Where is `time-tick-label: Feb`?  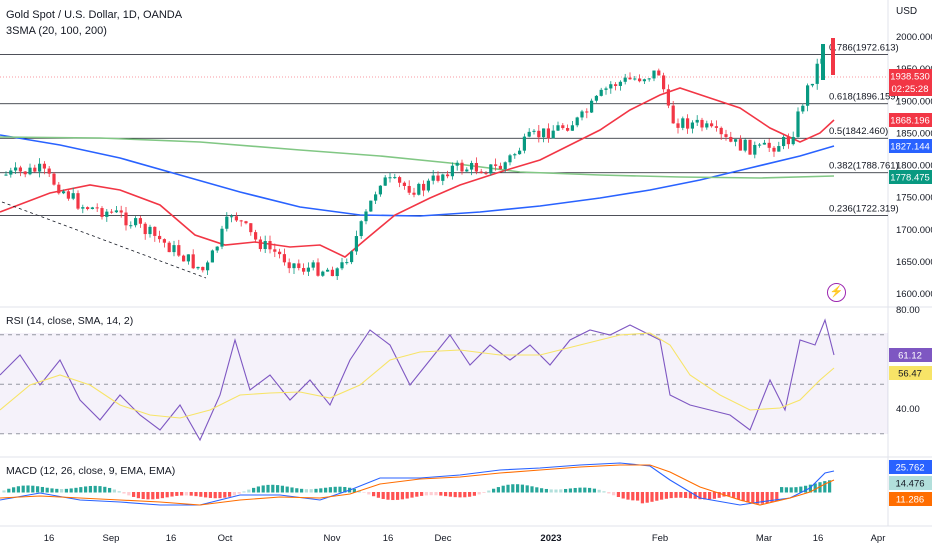 time-tick-label: Feb is located at coordinates (660, 538).